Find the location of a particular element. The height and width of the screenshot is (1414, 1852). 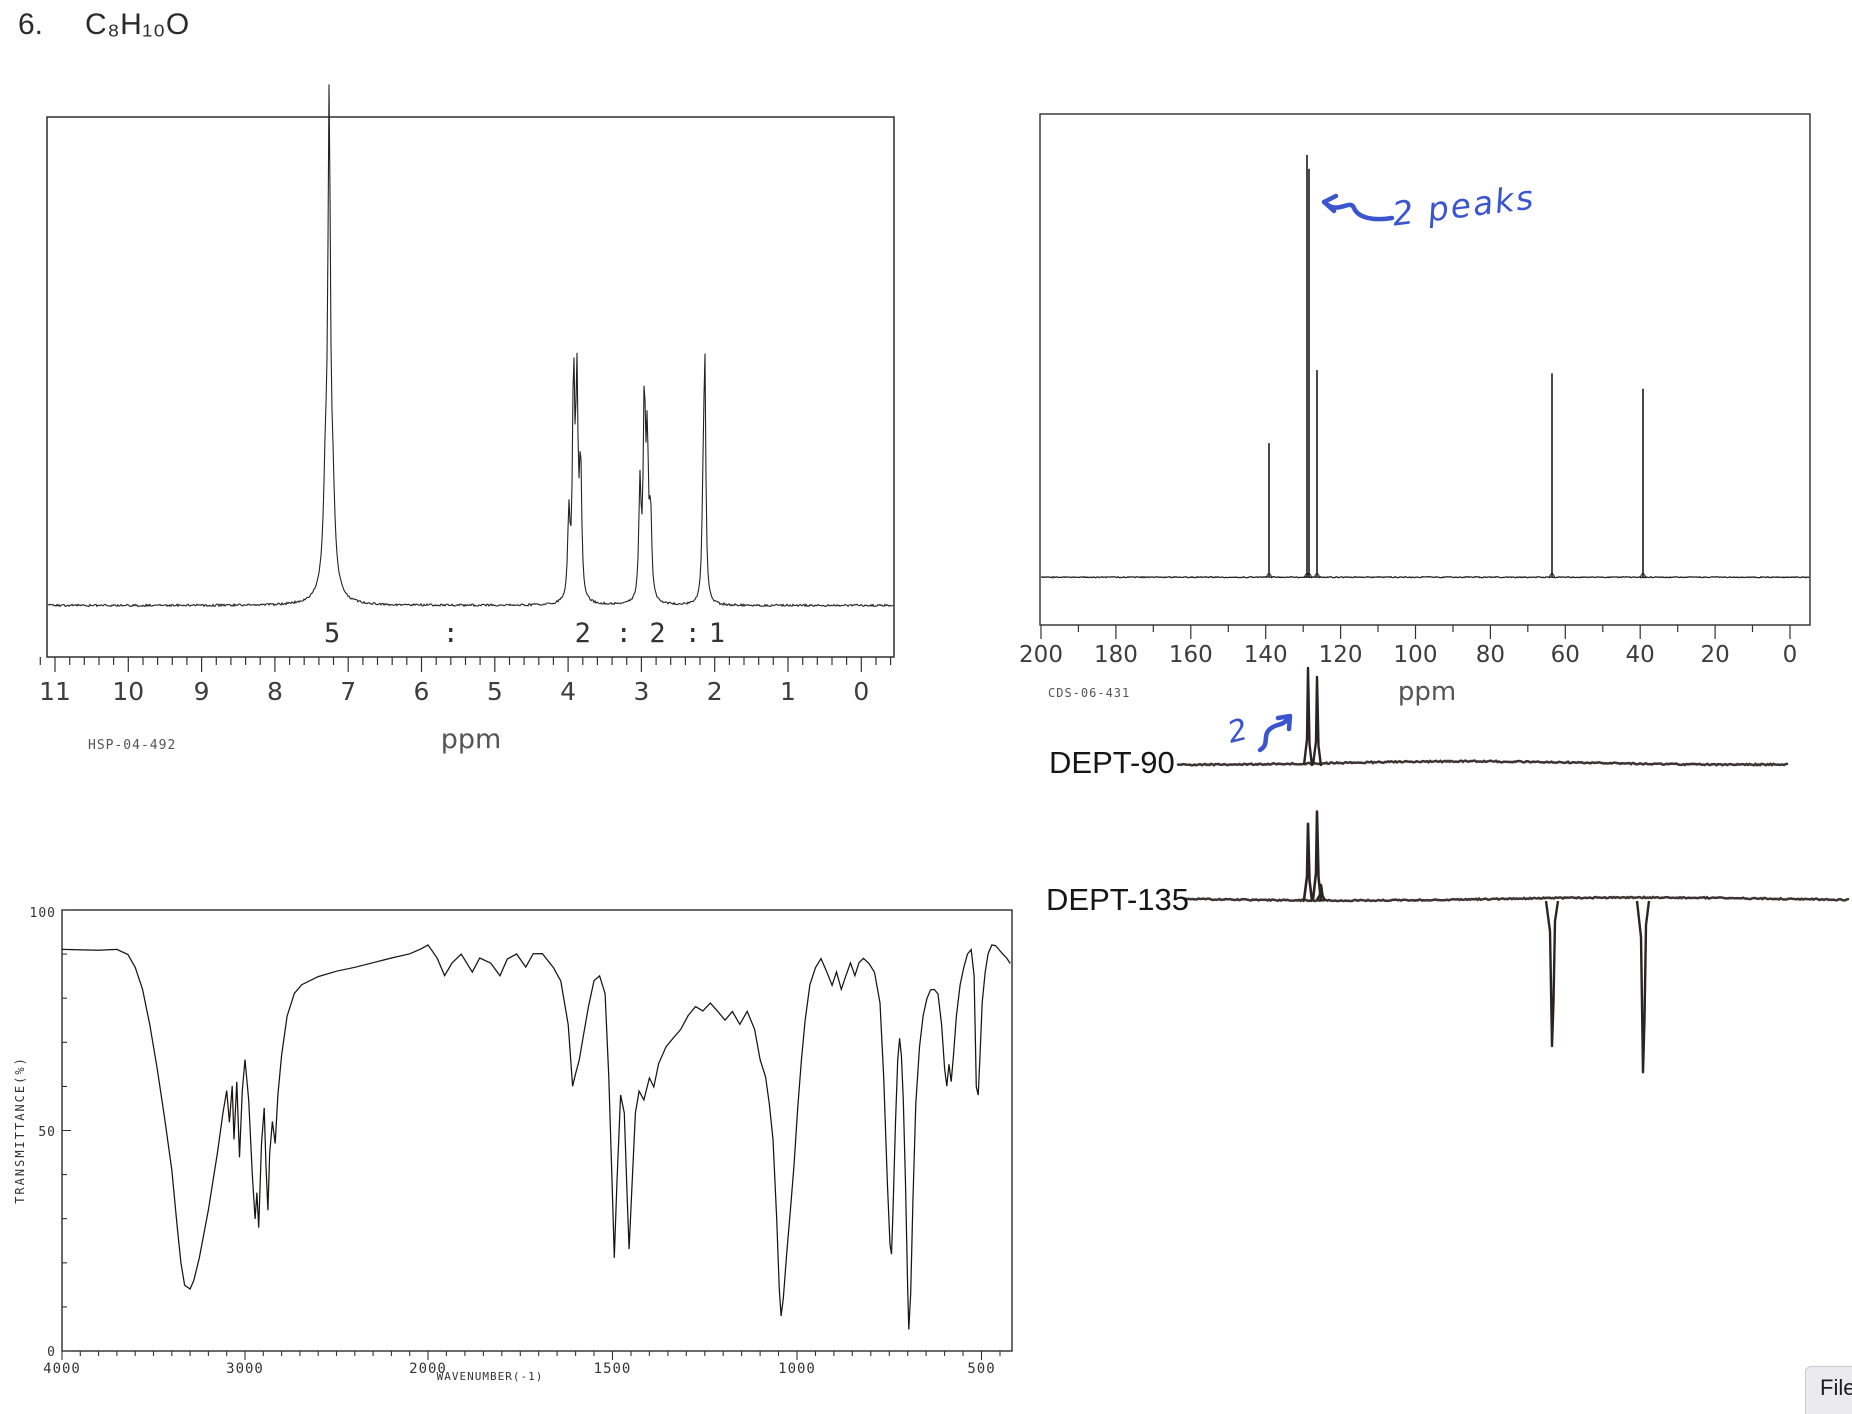

handwritten-left-arrow-icon is located at coordinates (1358, 207).